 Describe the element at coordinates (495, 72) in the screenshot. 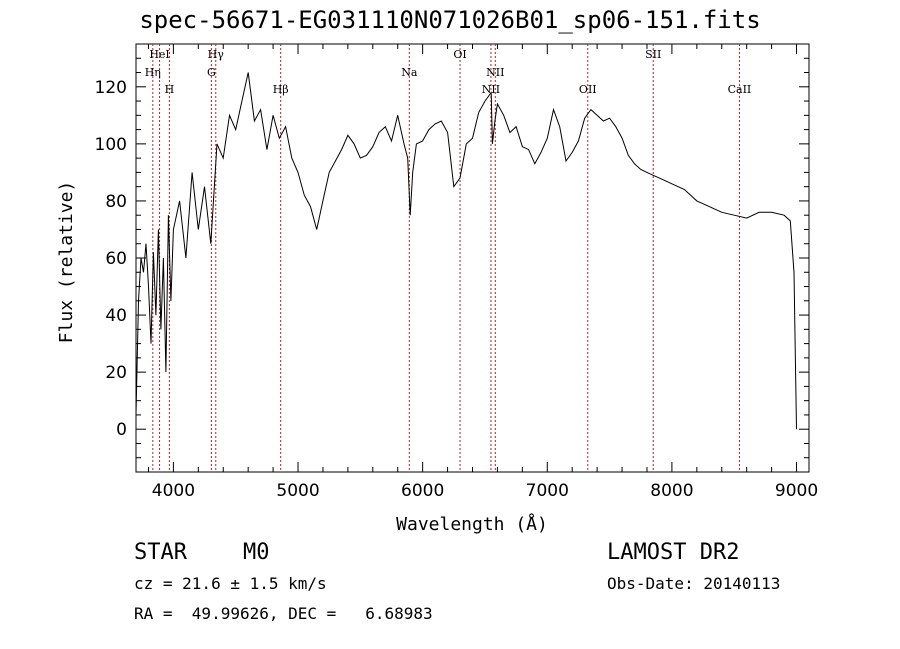

I see `line-marker-label: NII` at that location.